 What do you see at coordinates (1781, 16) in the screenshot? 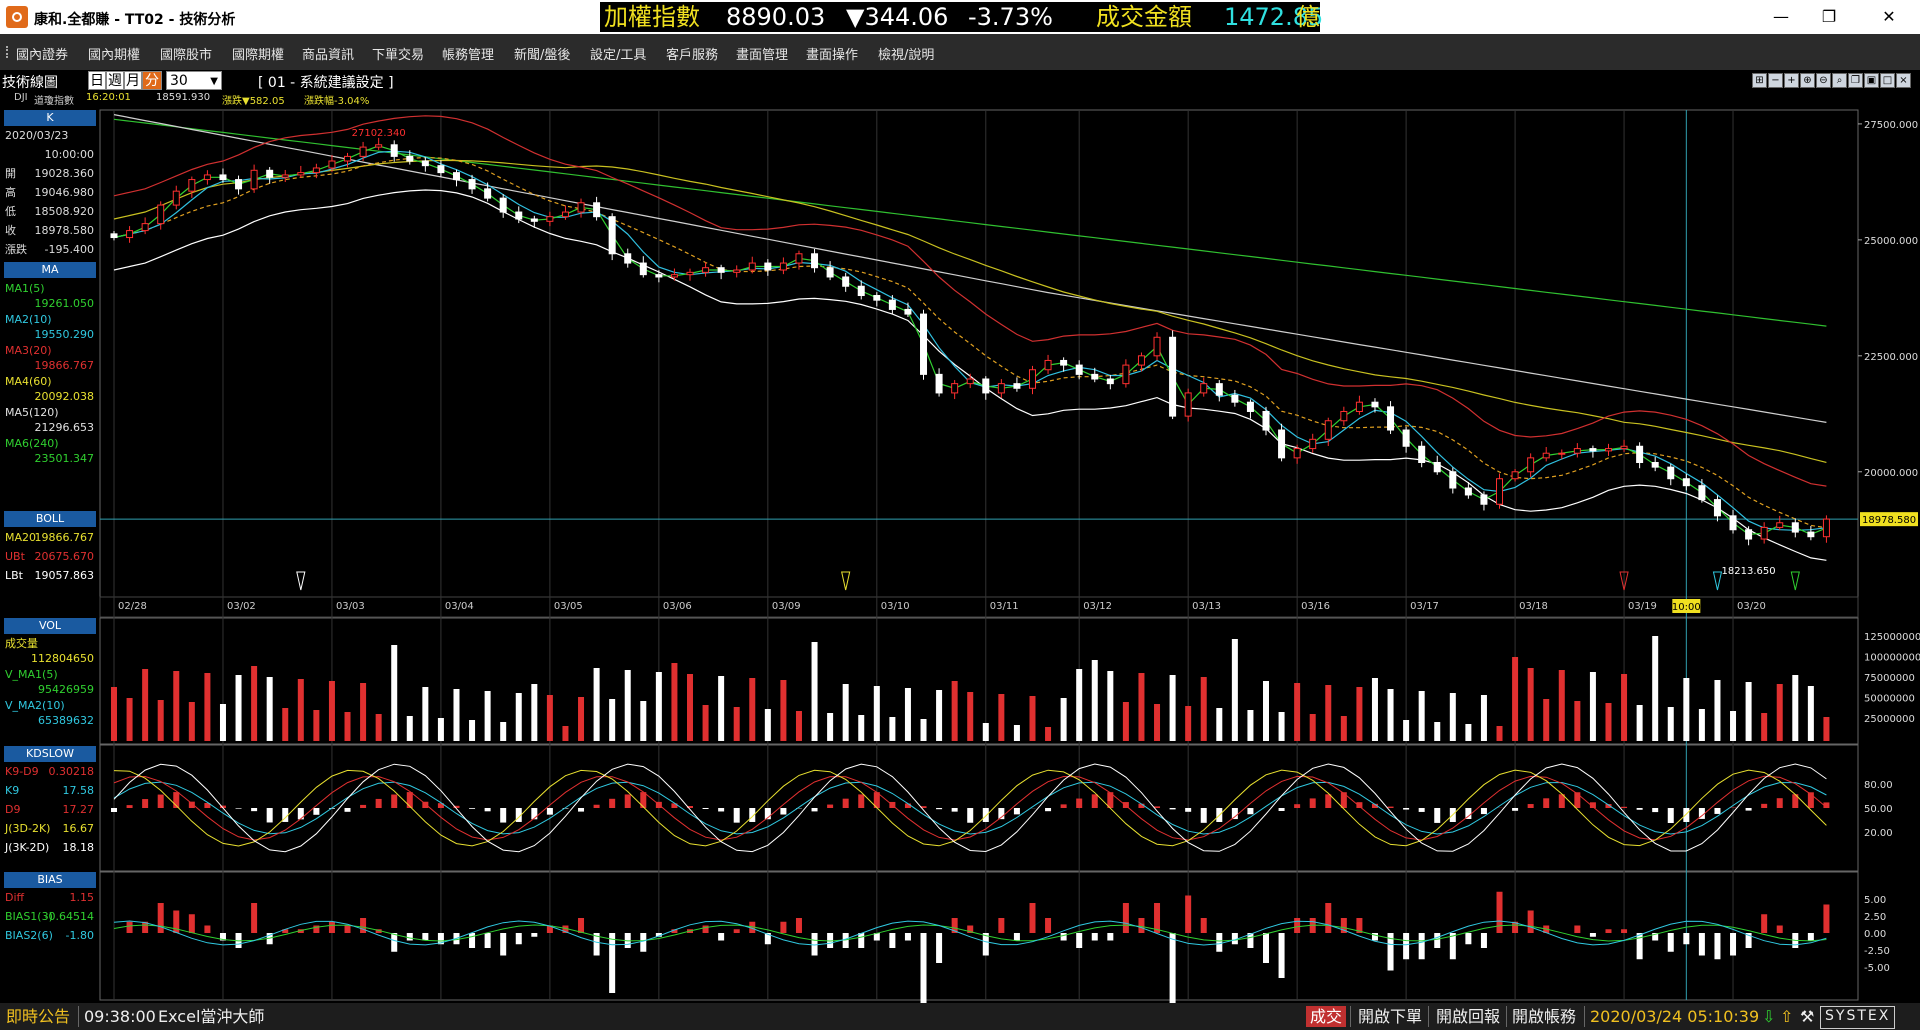
I see `minimize-button: —` at bounding box center [1781, 16].